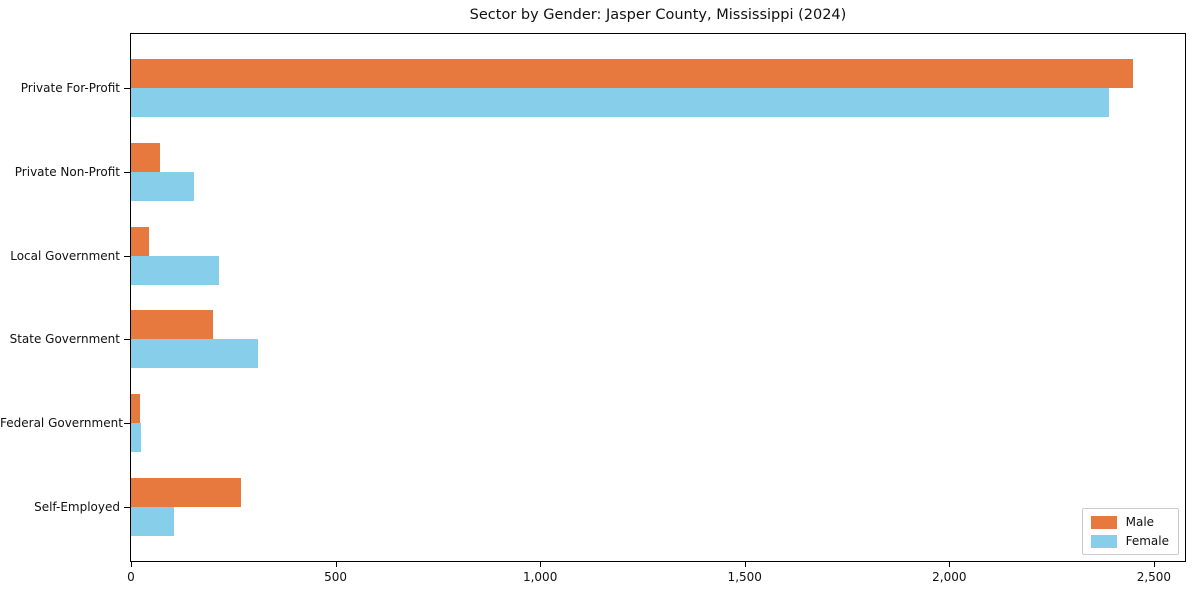 This screenshot has height=600, width=1200. What do you see at coordinates (1140, 522) in the screenshot?
I see `legend-label-male: Male` at bounding box center [1140, 522].